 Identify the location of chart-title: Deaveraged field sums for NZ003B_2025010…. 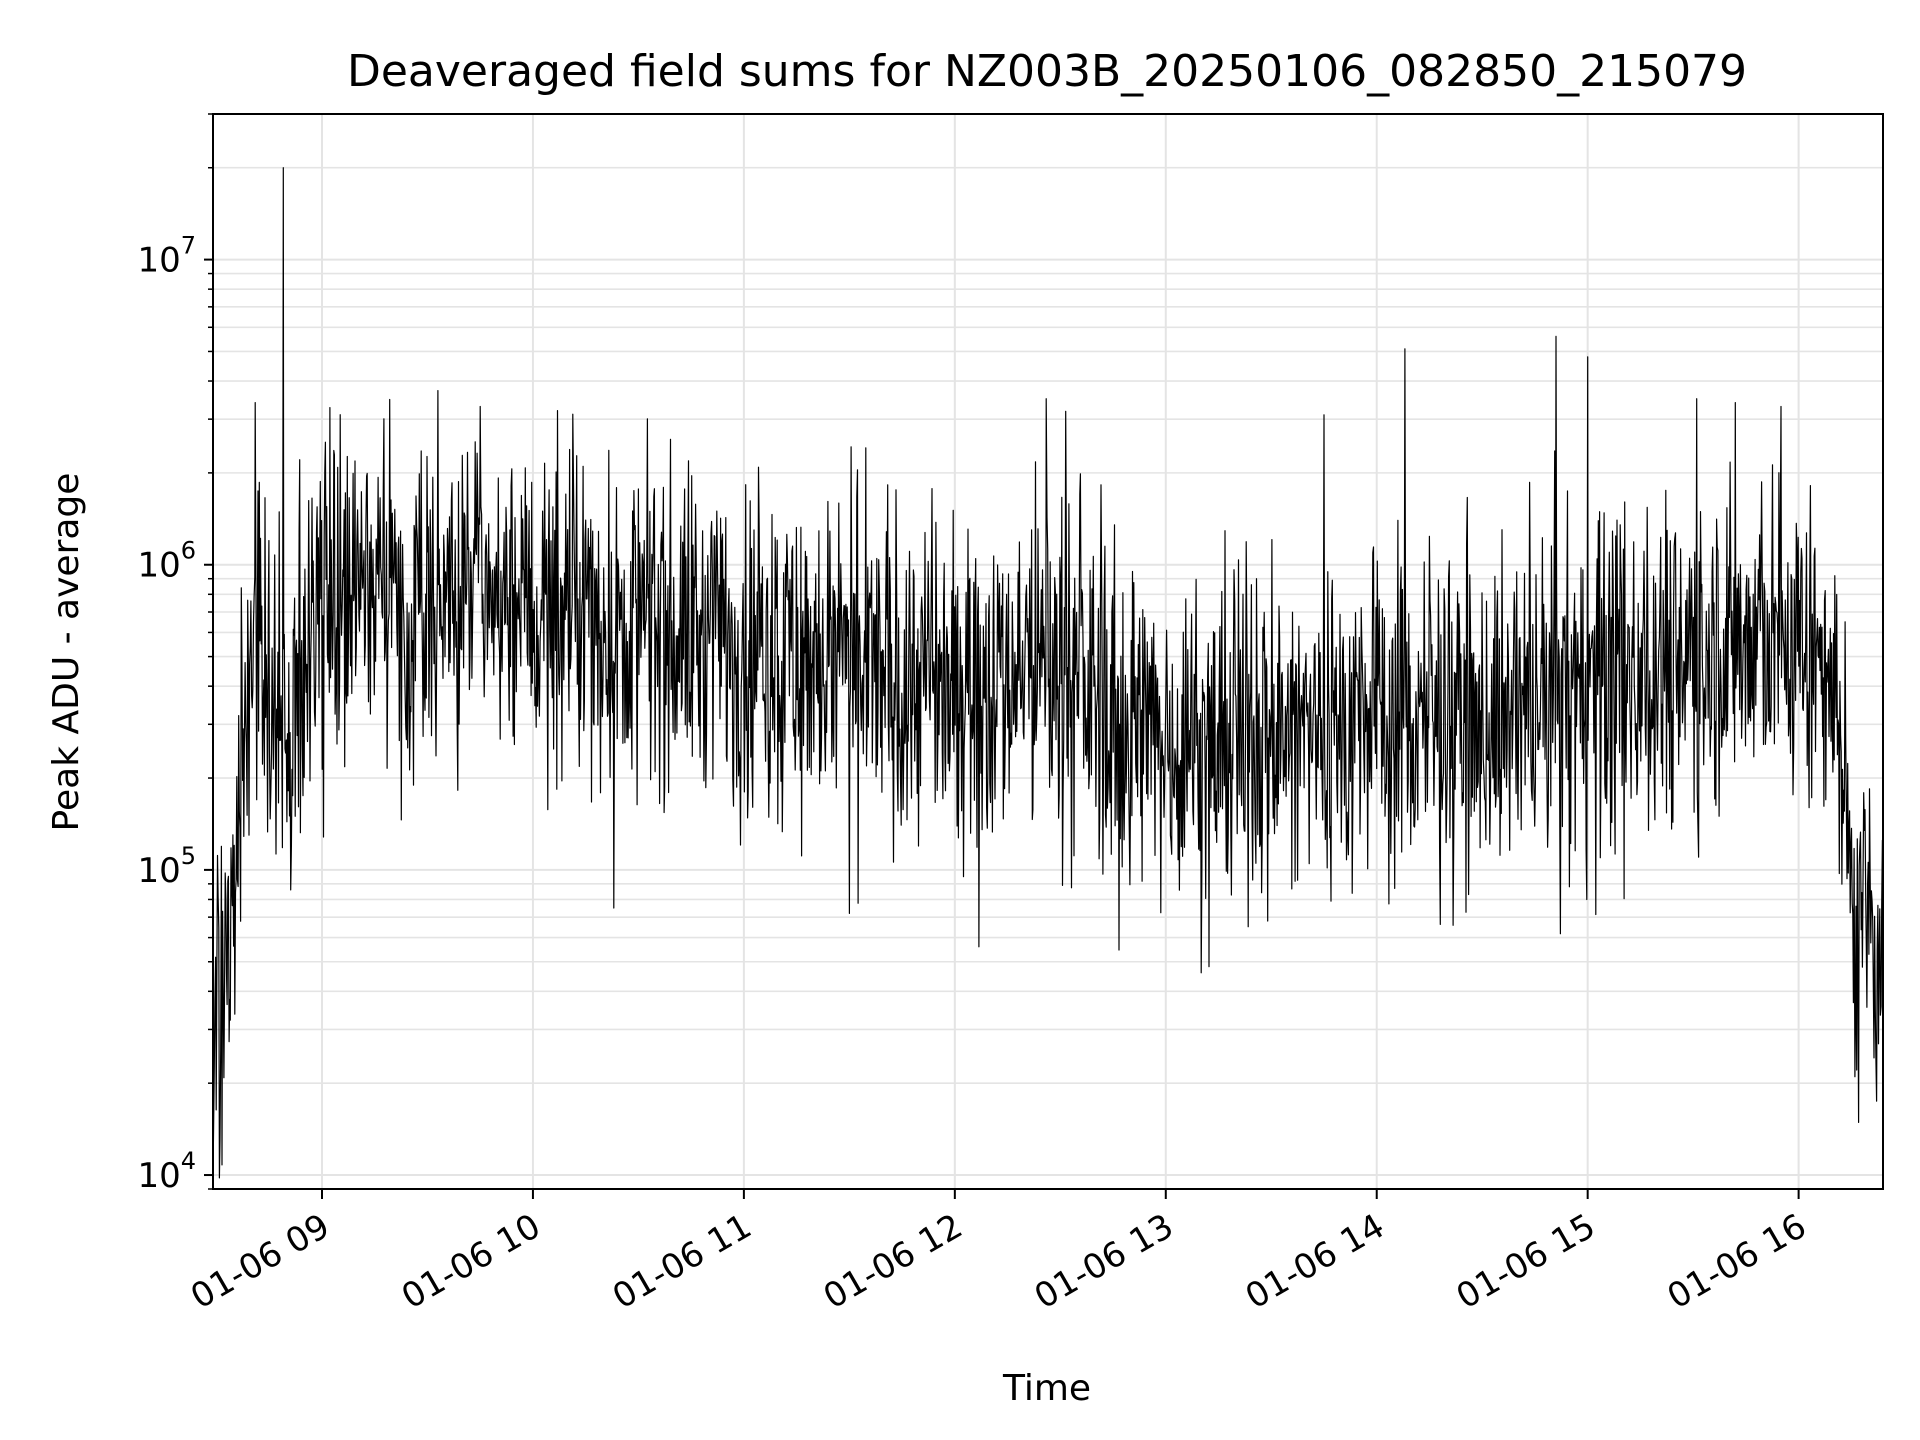
(1047, 71).